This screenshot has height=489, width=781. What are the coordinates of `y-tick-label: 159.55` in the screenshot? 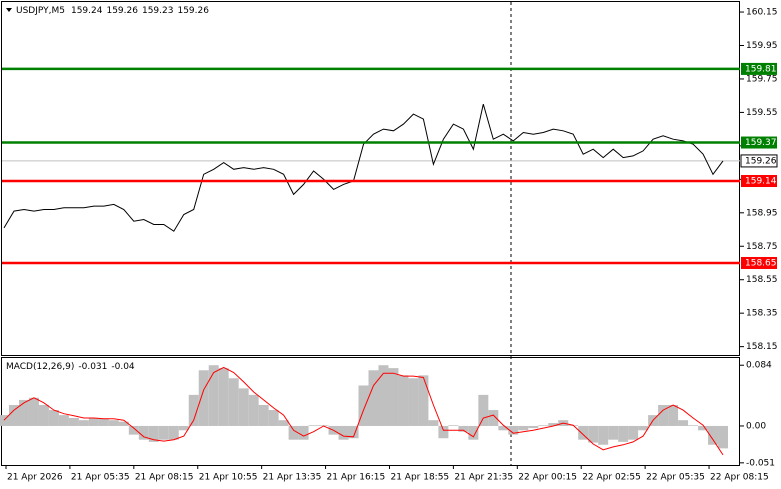 It's located at (762, 113).